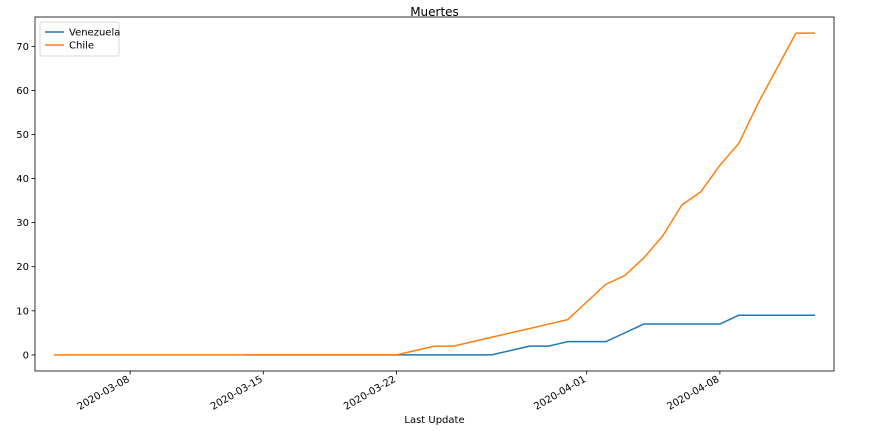  Describe the element at coordinates (104, 393) in the screenshot. I see `x-tick-label: 2020-03-08` at that location.